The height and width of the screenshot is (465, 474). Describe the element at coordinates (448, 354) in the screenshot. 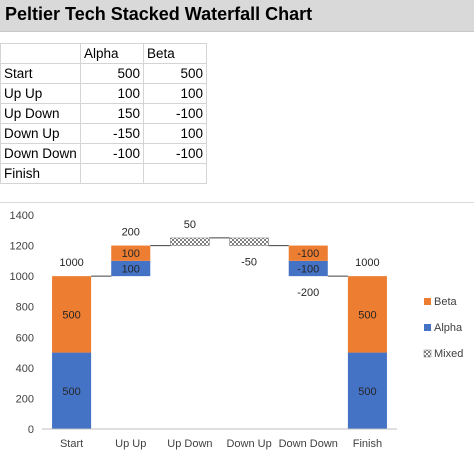

I see `legend-label: Mixed` at that location.